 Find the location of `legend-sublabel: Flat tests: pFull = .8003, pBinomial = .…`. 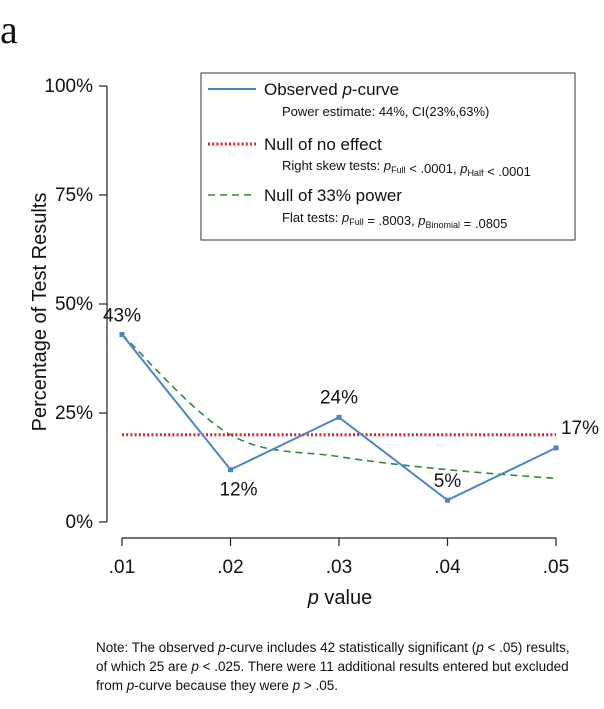

legend-sublabel: Flat tests: pFull = .8003, pBinomial = .… is located at coordinates (394, 220).